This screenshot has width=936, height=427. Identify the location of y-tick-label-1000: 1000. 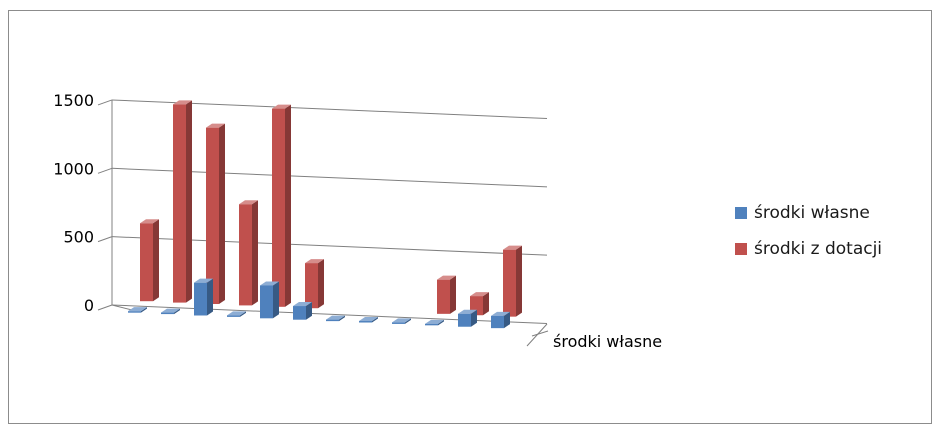
(73, 168).